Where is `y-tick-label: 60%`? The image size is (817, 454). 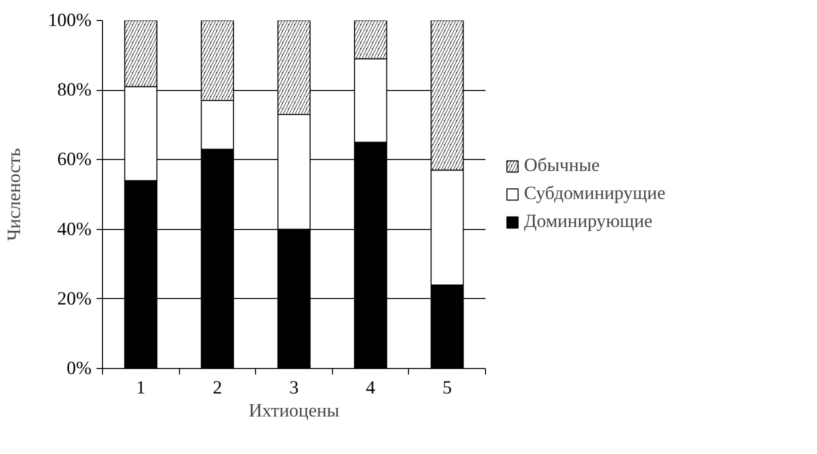
y-tick-label: 60% is located at coordinates (74, 159).